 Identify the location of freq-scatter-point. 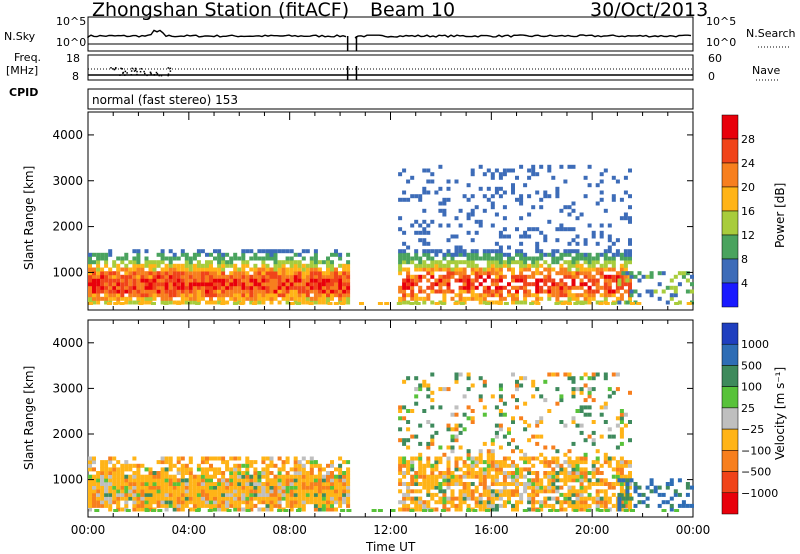
(170, 68).